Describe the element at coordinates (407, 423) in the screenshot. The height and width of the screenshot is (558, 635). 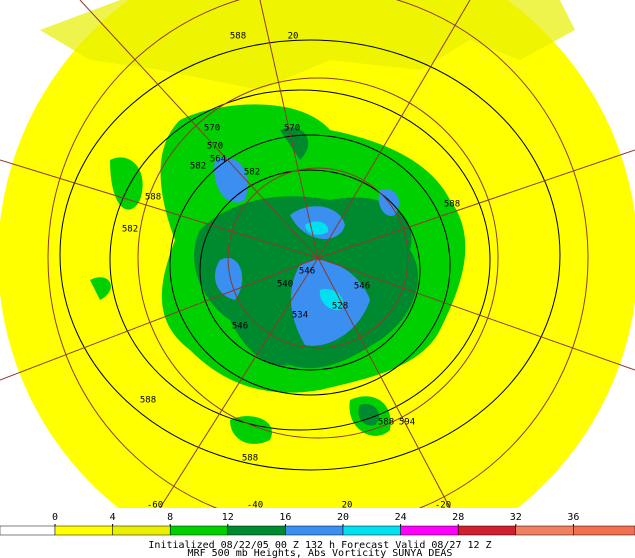
I see `contour-label: 594` at that location.